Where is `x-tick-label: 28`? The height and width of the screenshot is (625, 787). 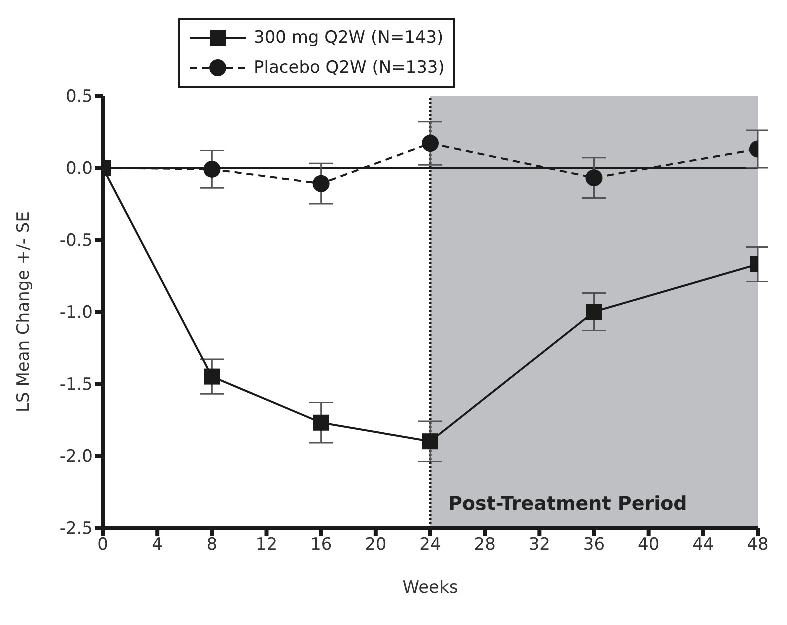 x-tick-label: 28 is located at coordinates (485, 545).